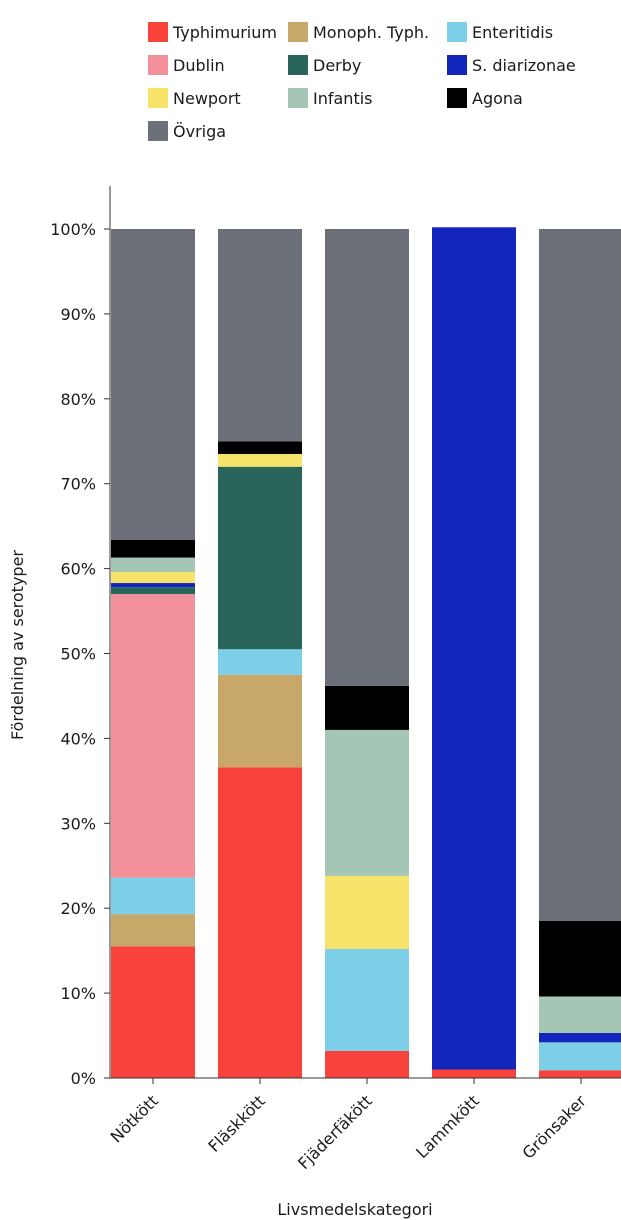 The width and height of the screenshot is (621, 1220). I want to click on legend-item-dublin: Dublin, so click(186, 65).